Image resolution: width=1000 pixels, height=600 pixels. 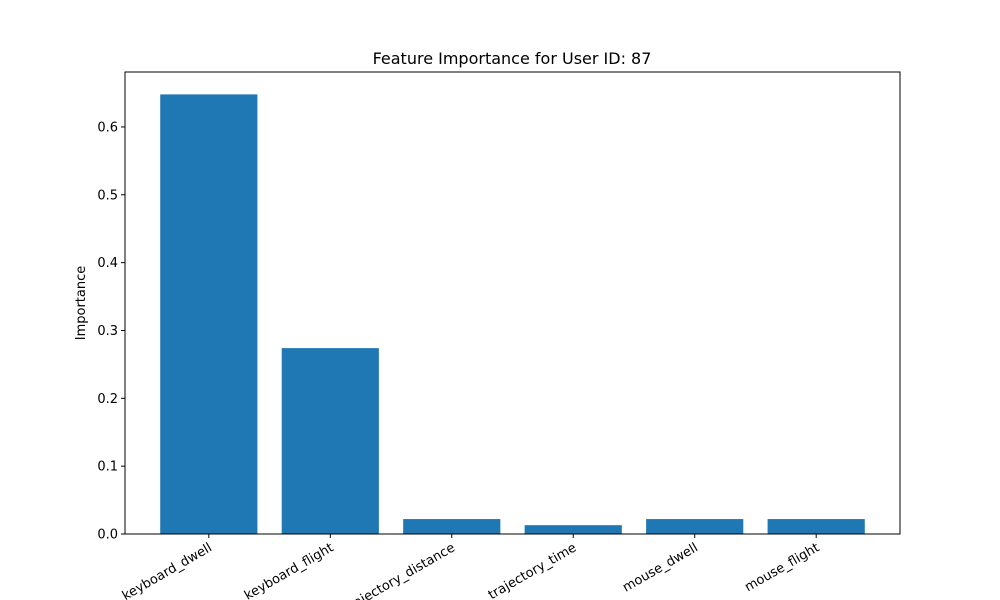 What do you see at coordinates (330, 441) in the screenshot?
I see `bar-keyboard-flight` at bounding box center [330, 441].